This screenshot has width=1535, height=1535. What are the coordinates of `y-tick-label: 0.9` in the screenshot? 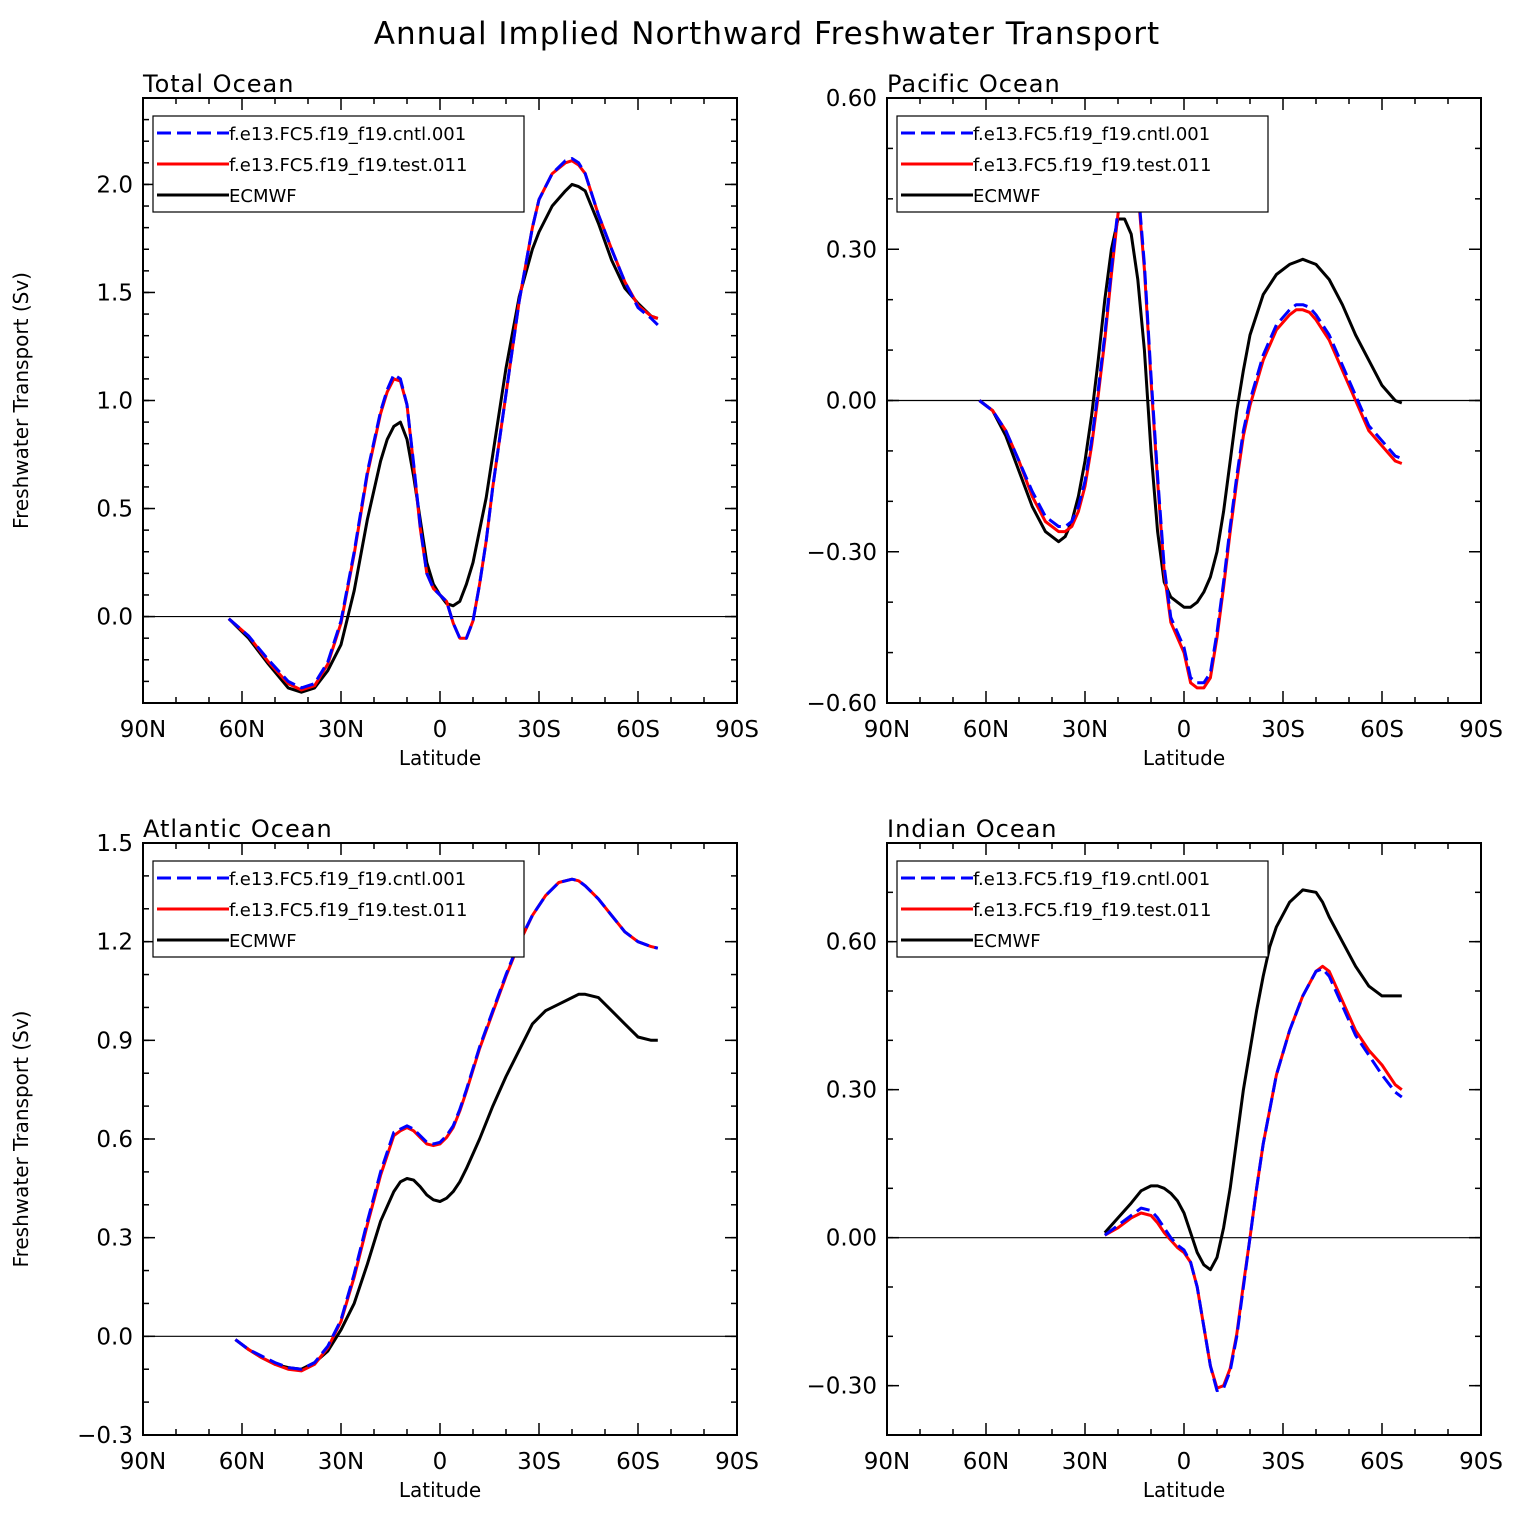 It's located at (114, 1041).